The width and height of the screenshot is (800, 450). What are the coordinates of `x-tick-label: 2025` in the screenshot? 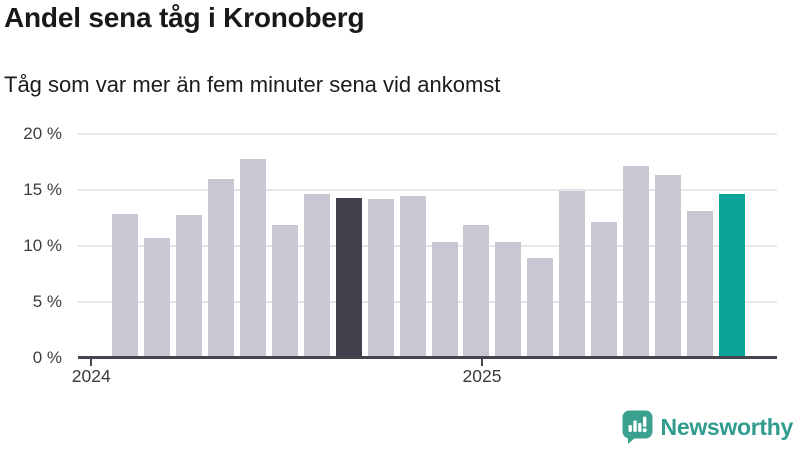 It's located at (482, 376).